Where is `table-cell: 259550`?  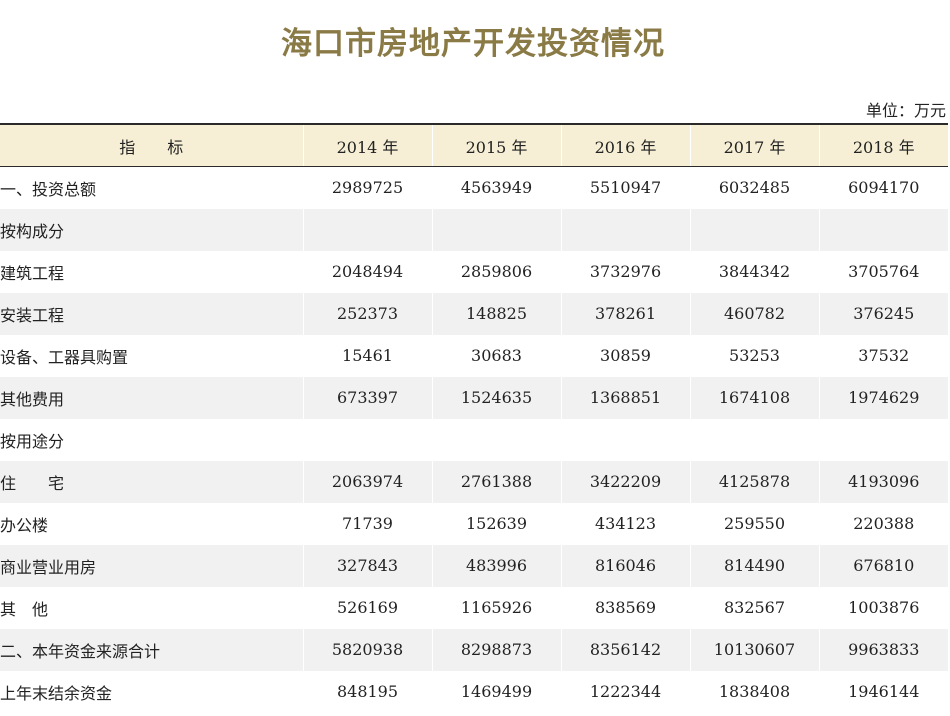 table-cell: 259550 is located at coordinates (754, 523).